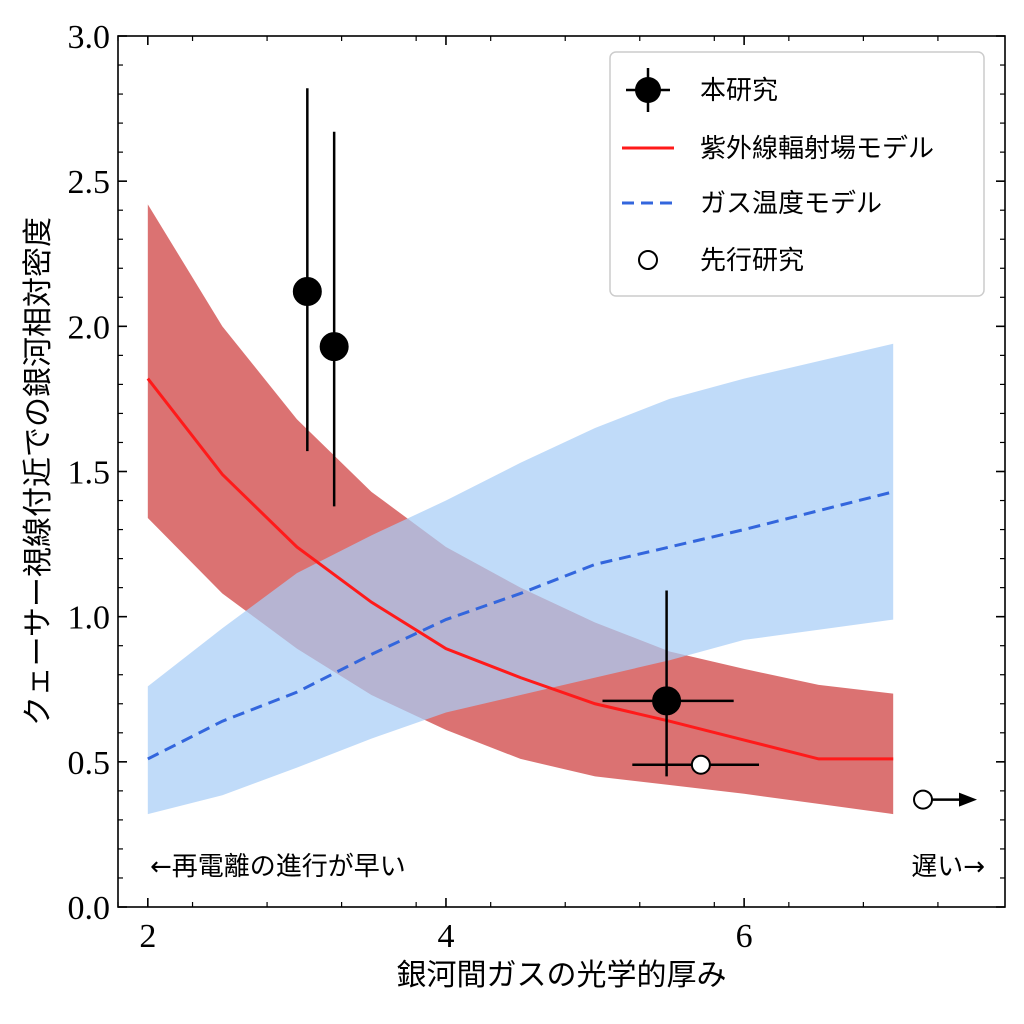 This screenshot has width=1024, height=1024. Describe the element at coordinates (445, 936) in the screenshot. I see `x-tick-label: 4` at that location.